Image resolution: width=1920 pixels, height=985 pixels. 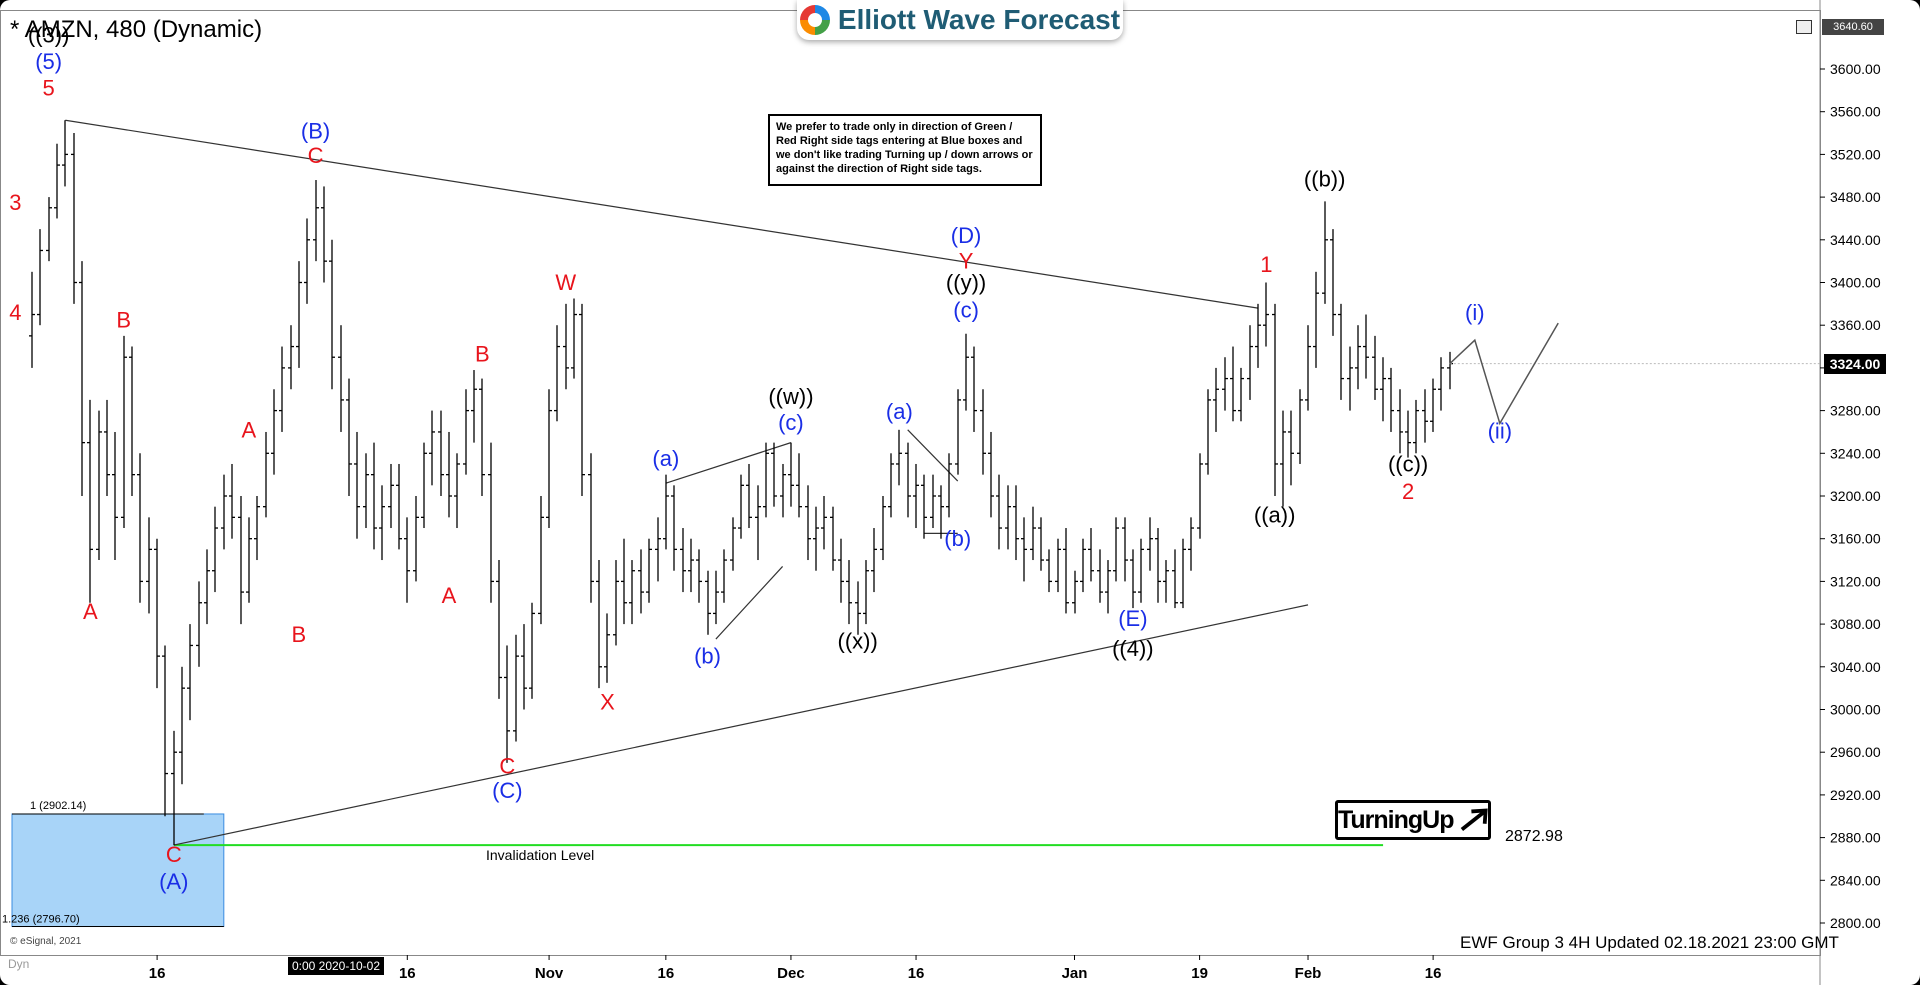 I want to click on esignal-copyright: © eSignal, 2021, so click(x=46, y=941).